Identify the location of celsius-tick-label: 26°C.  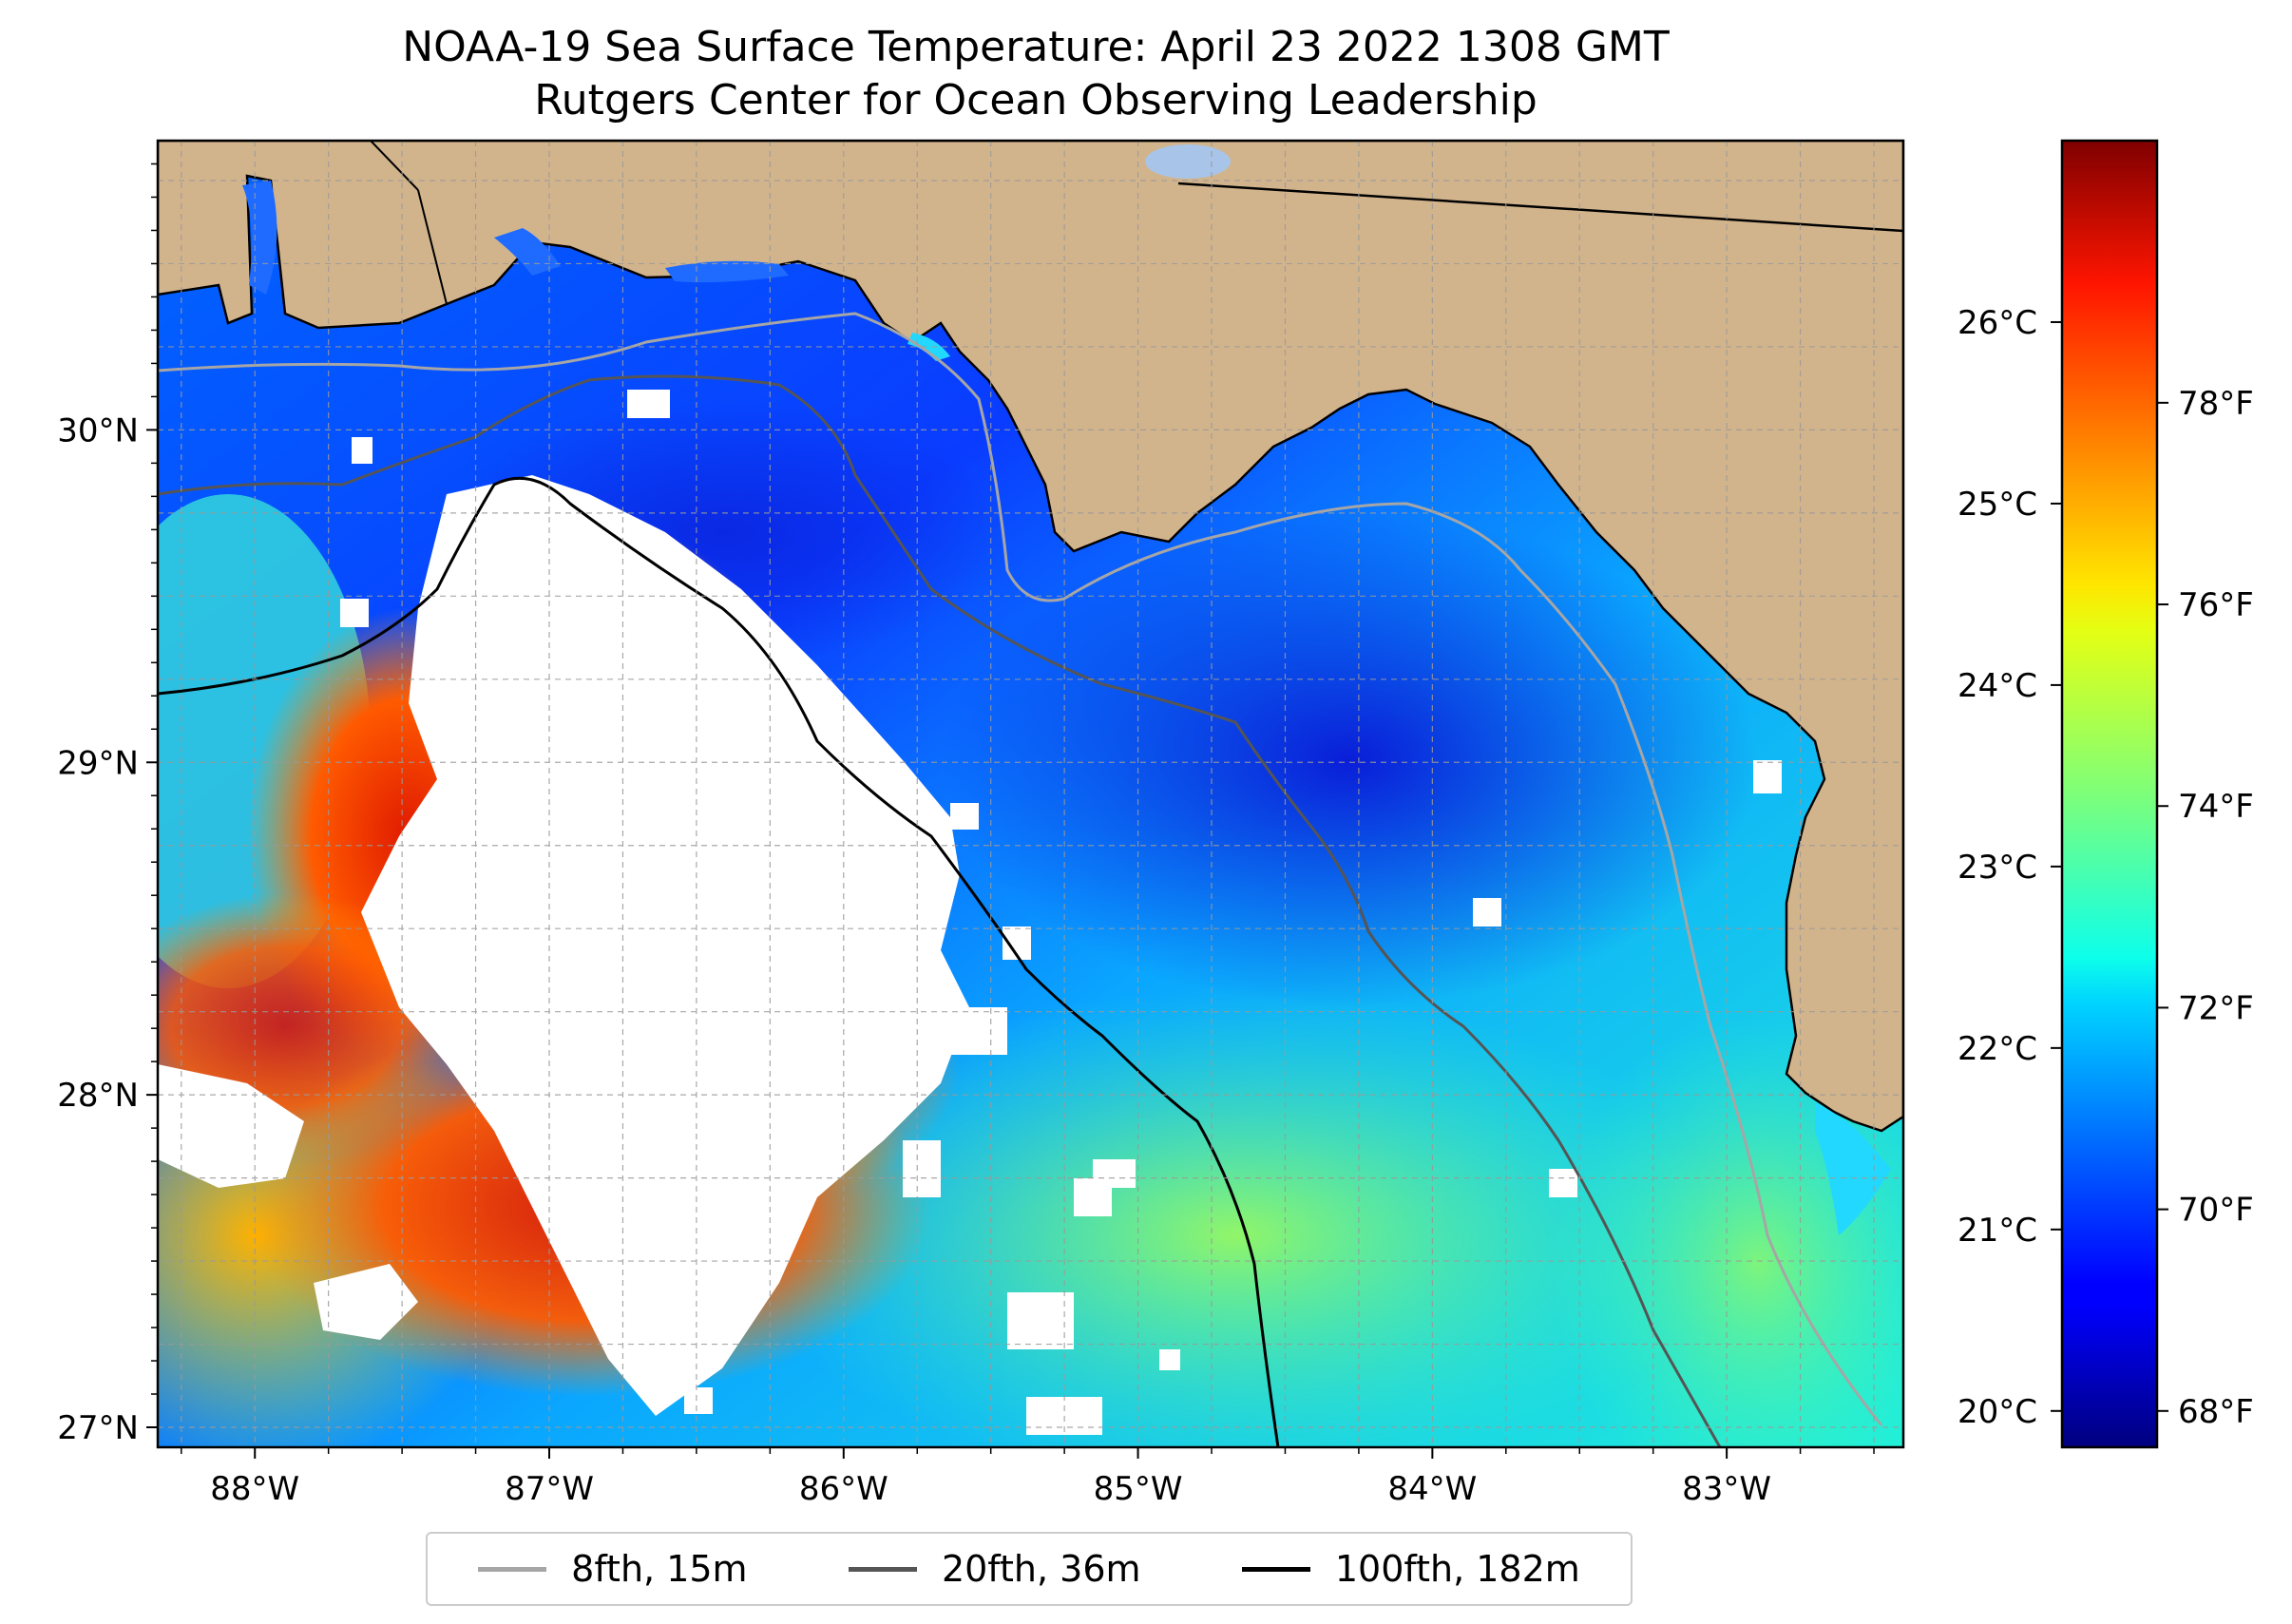
(1997, 323).